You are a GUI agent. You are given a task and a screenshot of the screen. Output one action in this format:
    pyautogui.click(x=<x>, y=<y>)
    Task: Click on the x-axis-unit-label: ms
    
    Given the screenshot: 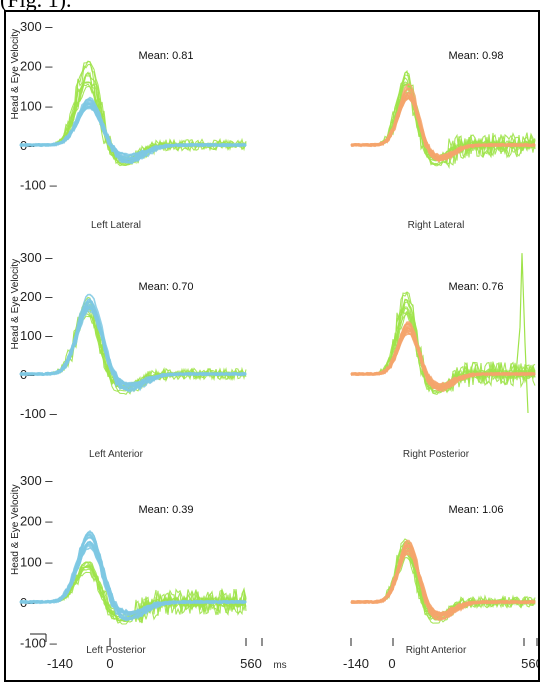 What is the action you would take?
    pyautogui.click(x=279, y=665)
    